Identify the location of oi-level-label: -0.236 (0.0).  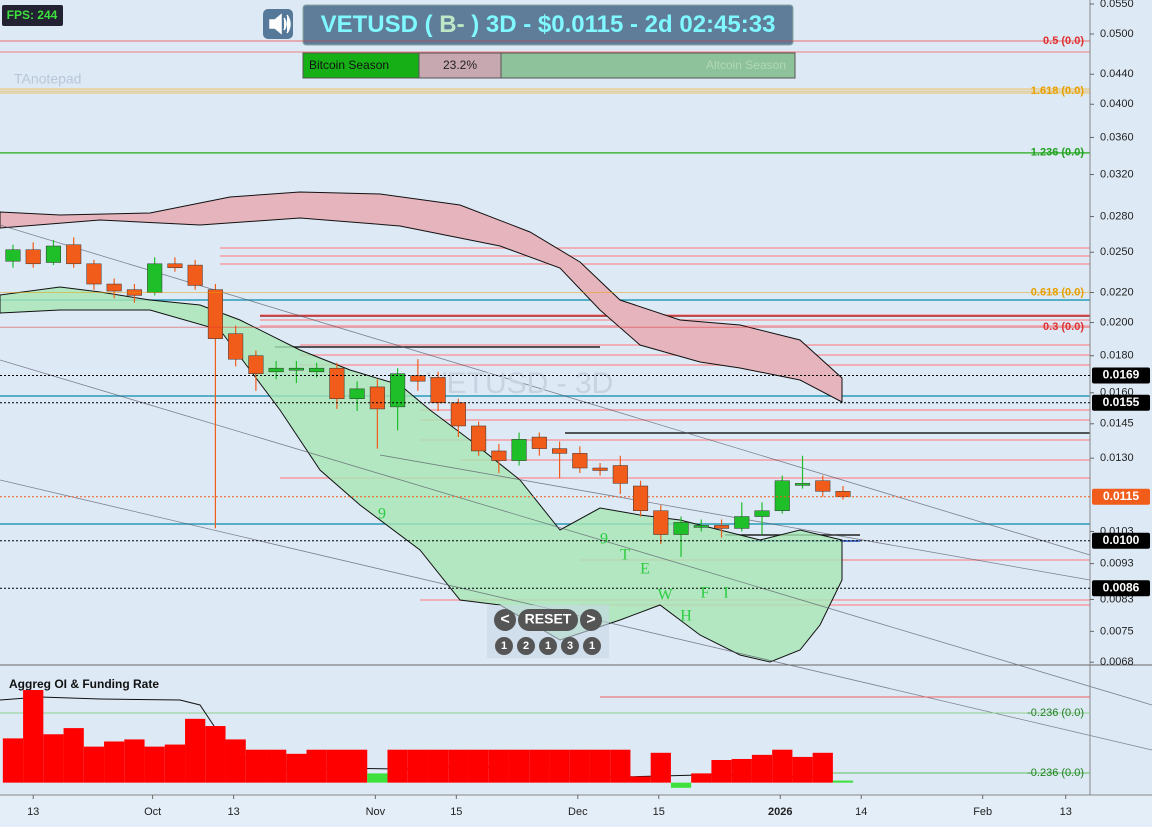
(1055, 773).